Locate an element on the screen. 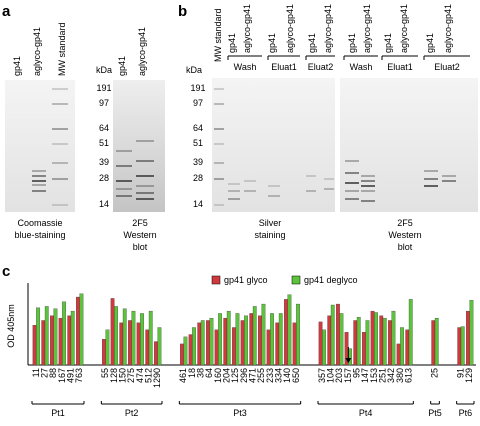 The image size is (480, 426). x-tick-label: 11 is located at coordinates (36, 372).